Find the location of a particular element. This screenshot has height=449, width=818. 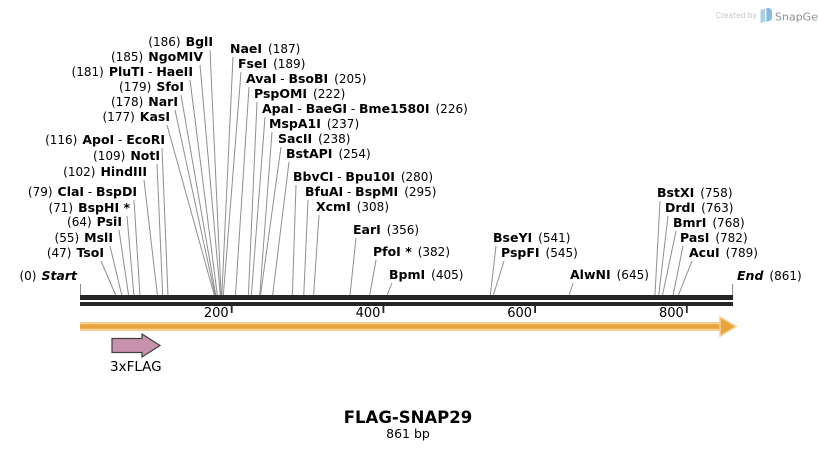

site-label-noti: (109) NotI is located at coordinates (126, 155).